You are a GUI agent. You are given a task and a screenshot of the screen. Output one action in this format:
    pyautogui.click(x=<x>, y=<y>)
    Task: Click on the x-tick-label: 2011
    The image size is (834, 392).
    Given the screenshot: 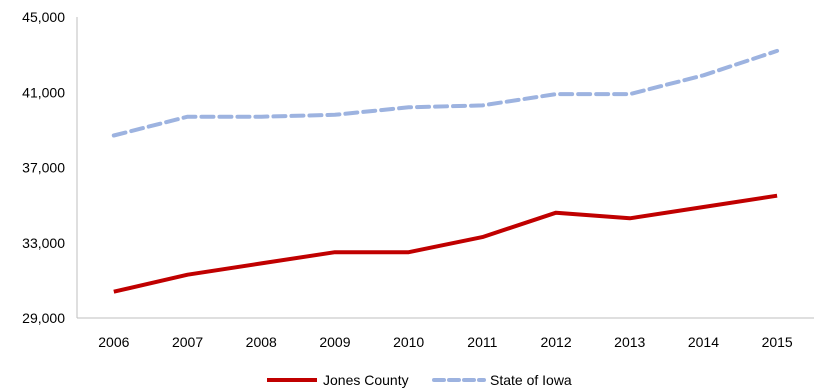 What is the action you would take?
    pyautogui.click(x=482, y=342)
    